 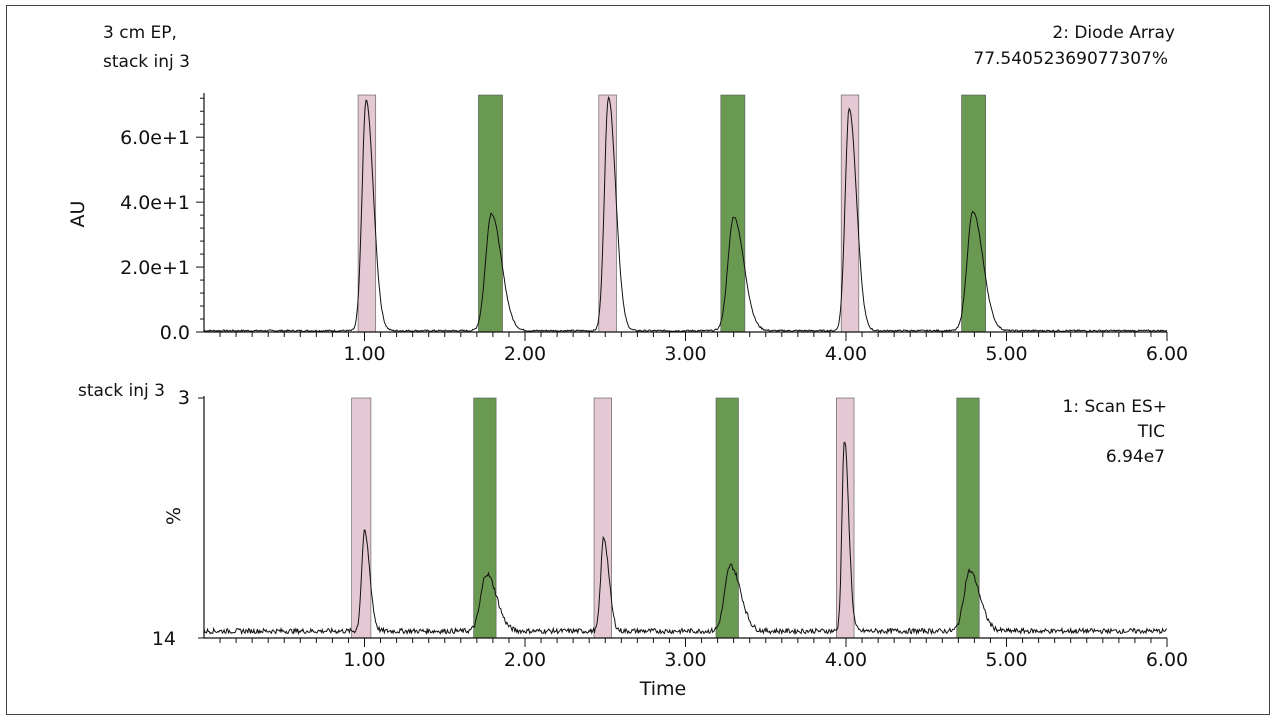 I want to click on x-axis-label: Time, so click(x=663, y=689).